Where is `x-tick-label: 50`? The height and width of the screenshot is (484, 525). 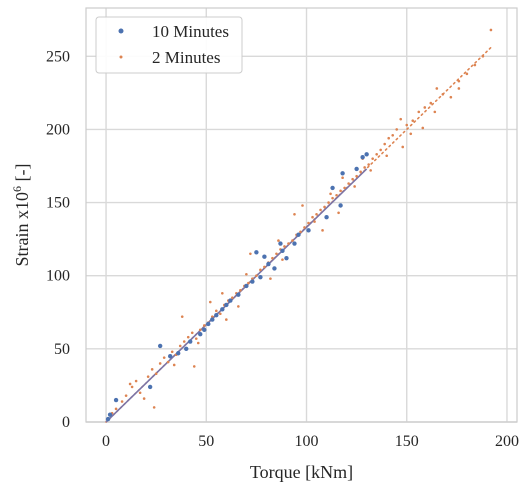
x-tick-label: 50 is located at coordinates (206, 441).